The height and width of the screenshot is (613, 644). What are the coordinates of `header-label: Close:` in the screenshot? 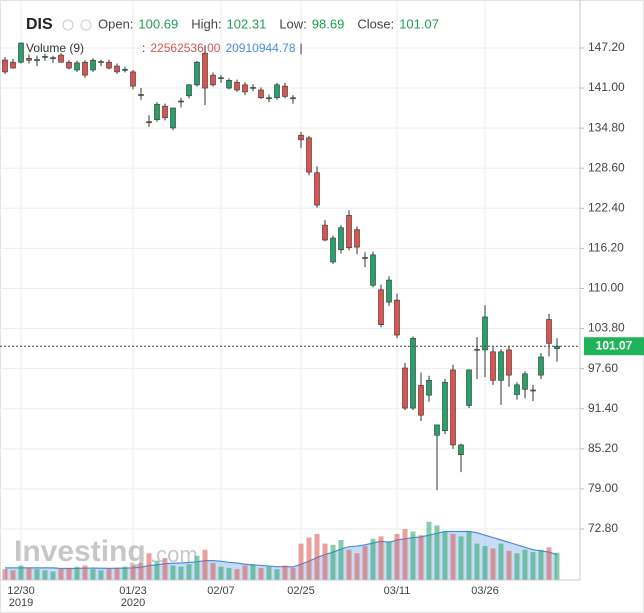 It's located at (375, 23).